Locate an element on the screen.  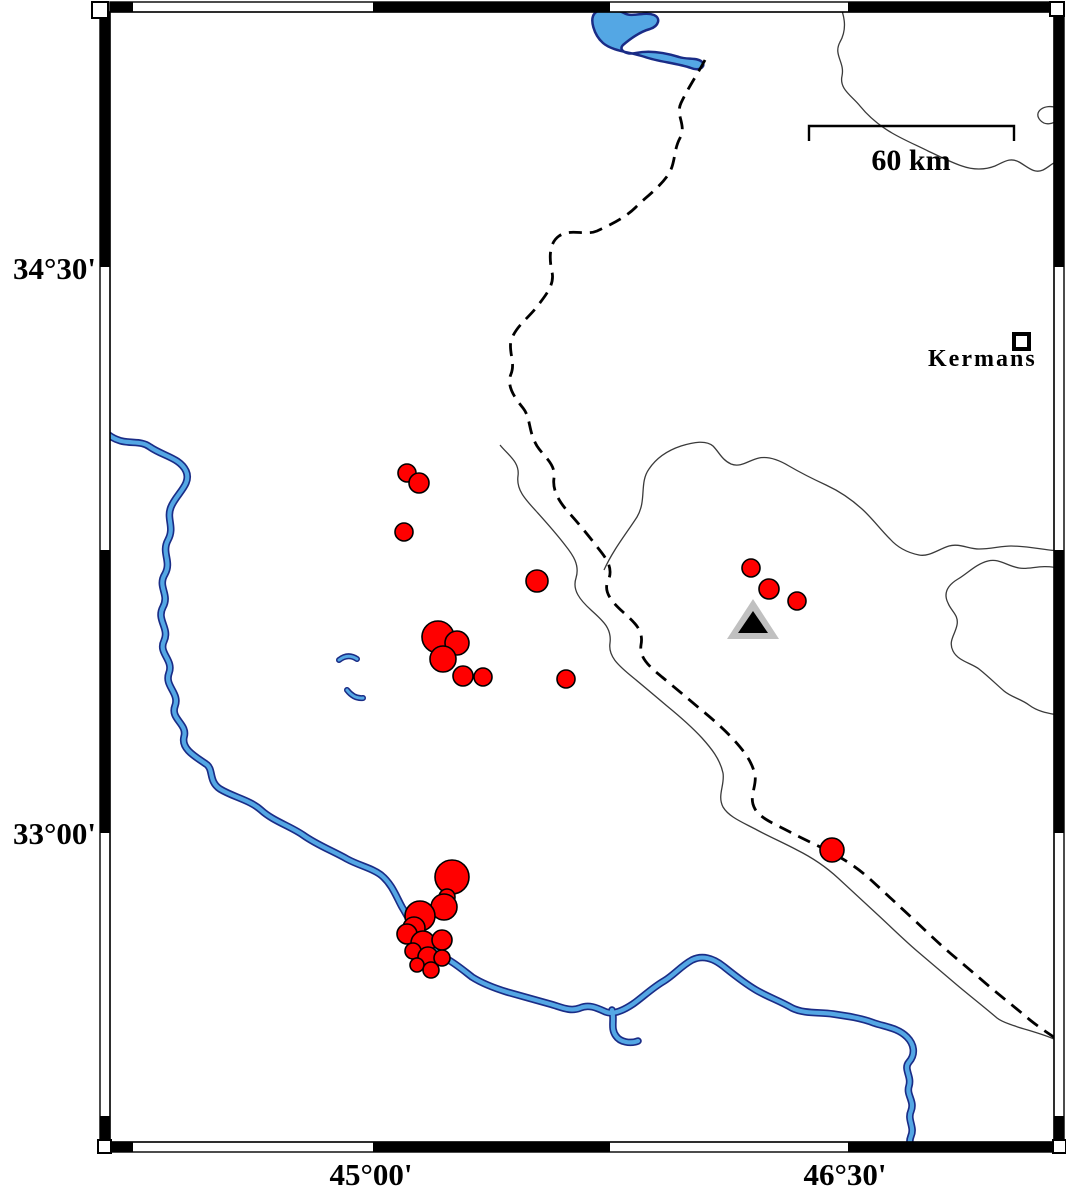
admin-line-north is located at coordinates (945, 92).